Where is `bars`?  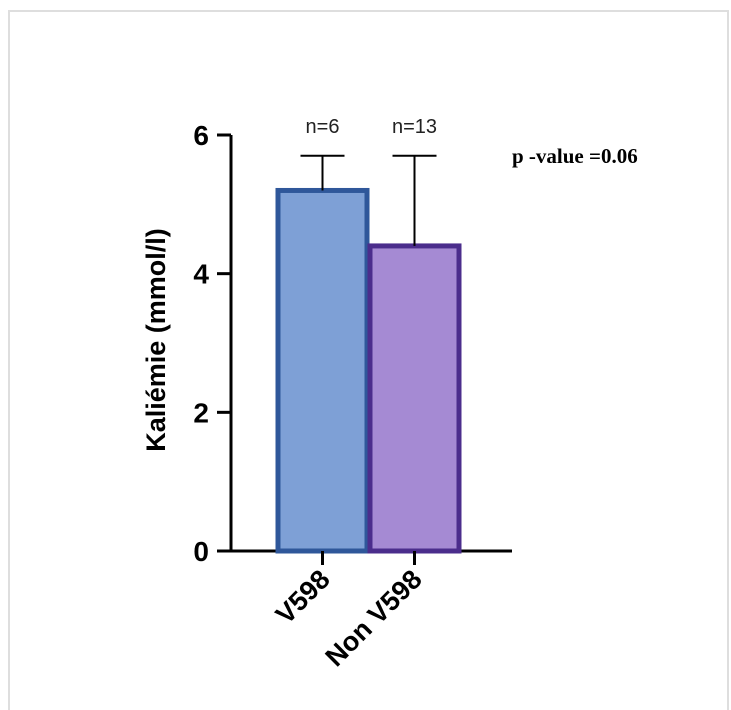 bars is located at coordinates (368, 370).